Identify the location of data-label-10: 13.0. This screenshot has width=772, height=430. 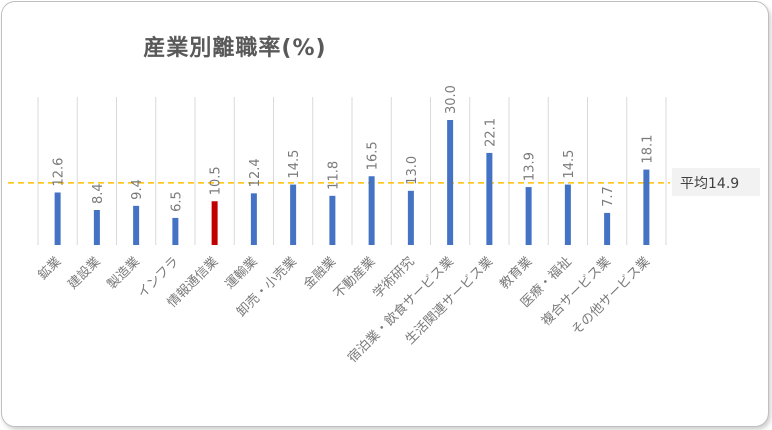
(412, 170).